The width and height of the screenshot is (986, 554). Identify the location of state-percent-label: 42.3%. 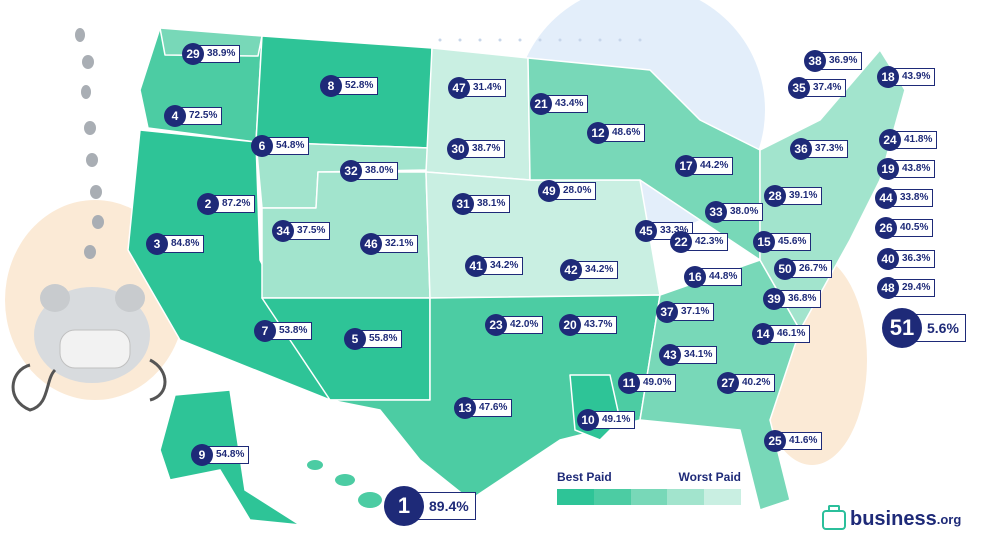
(706, 242).